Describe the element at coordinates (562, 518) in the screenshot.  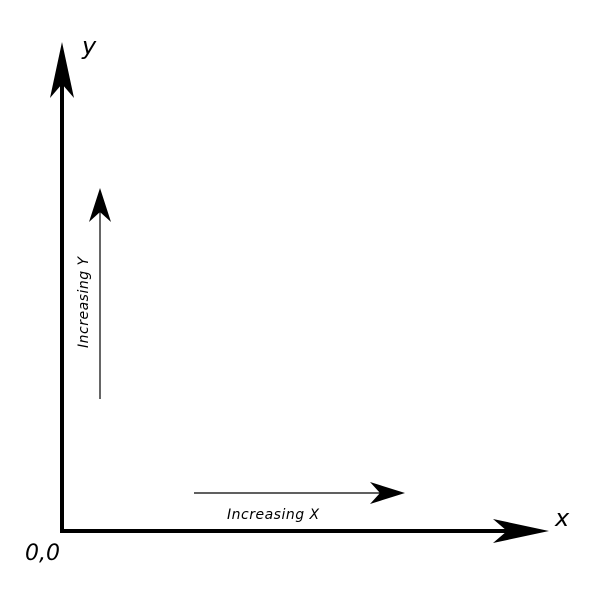
I see `x-axis-label: x` at that location.